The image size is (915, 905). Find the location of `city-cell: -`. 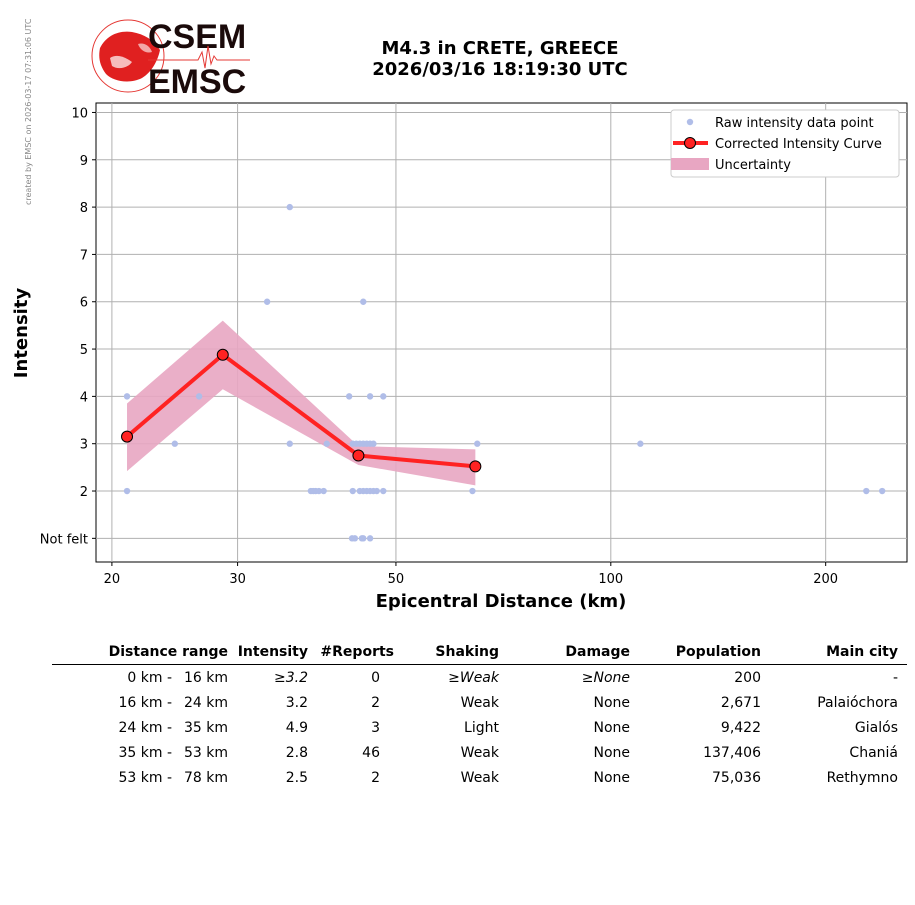

city-cell: - is located at coordinates (895, 677).